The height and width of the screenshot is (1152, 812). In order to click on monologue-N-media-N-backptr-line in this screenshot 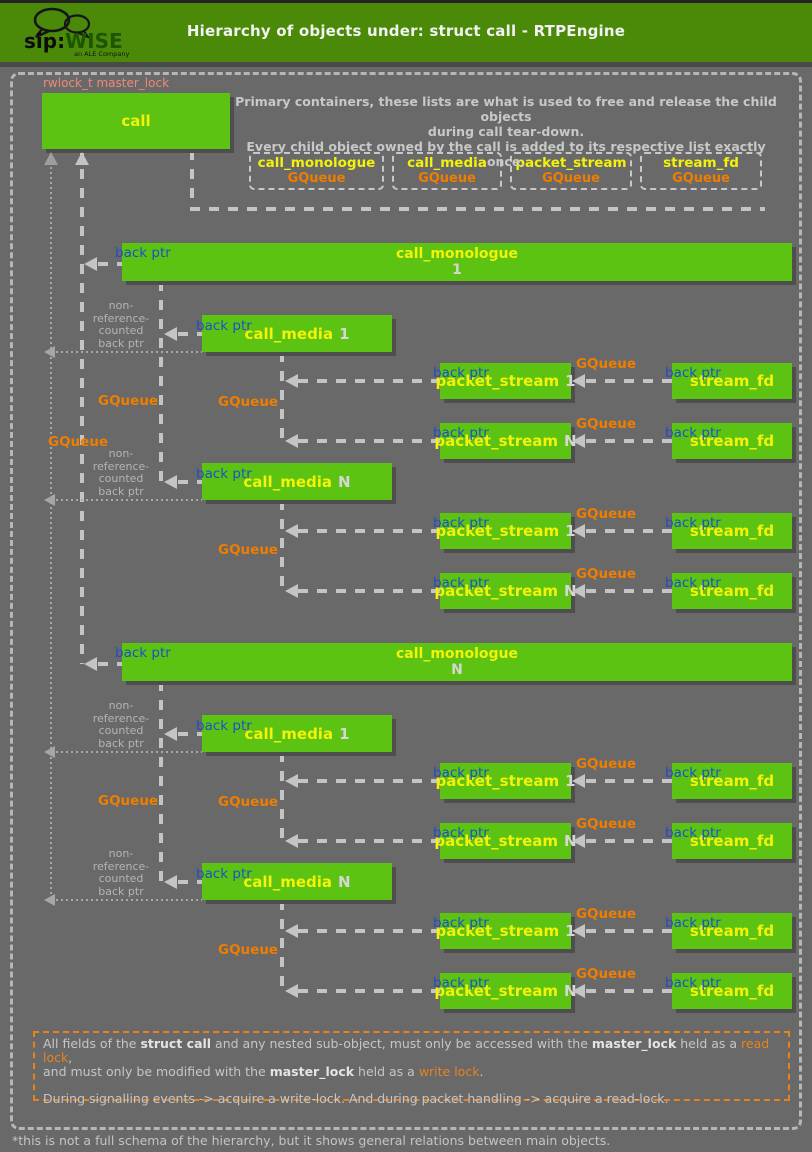, I will do `click(190, 882)`.